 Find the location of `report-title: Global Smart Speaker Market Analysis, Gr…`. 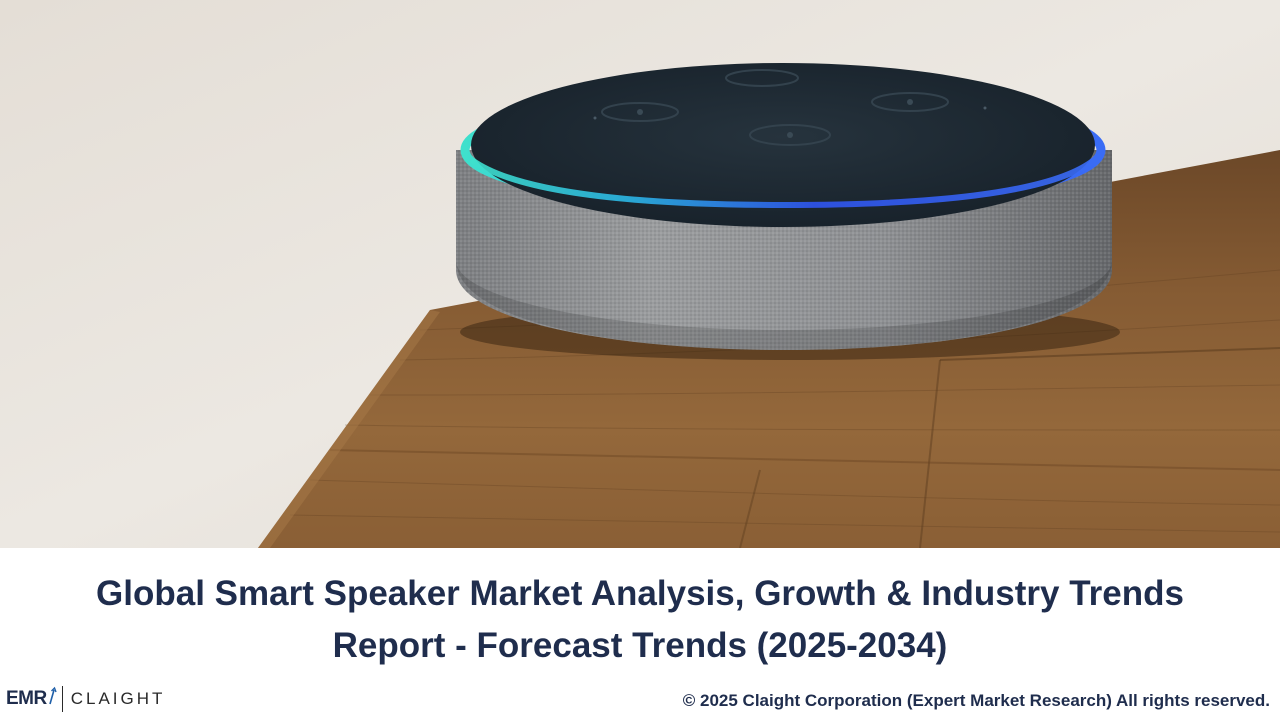

report-title: Global Smart Speaker Market Analysis, Gr… is located at coordinates (640, 620).